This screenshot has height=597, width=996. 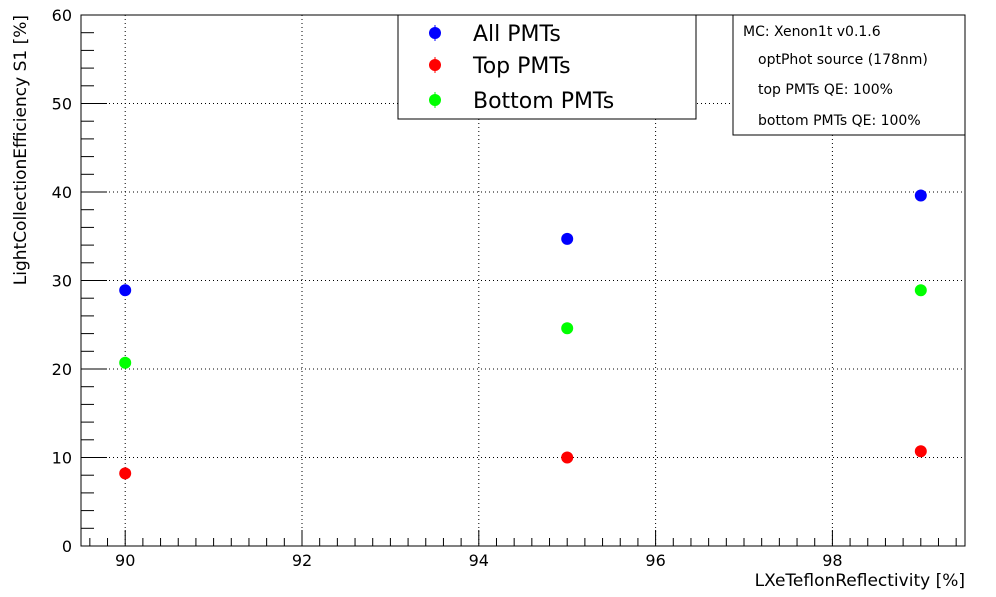 I want to click on y-tick-label: 60, so click(x=62, y=15).